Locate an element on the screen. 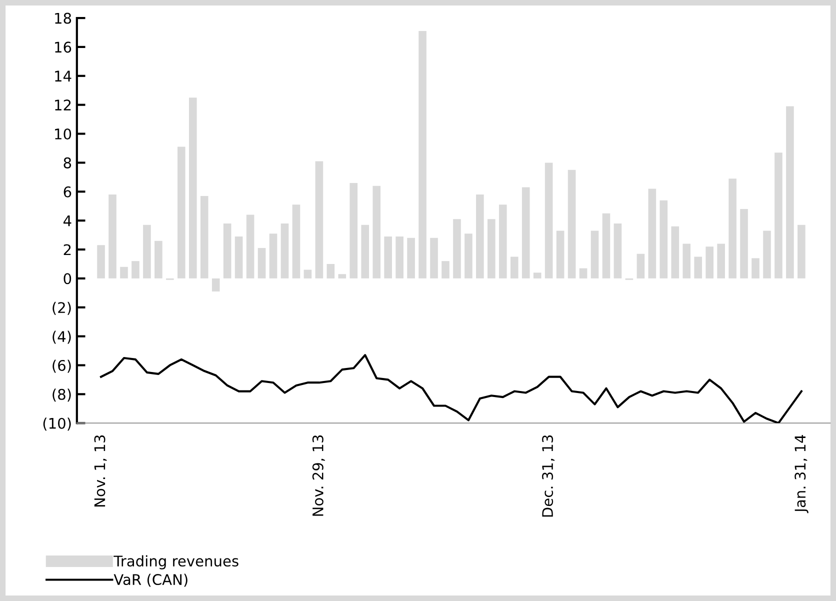 The image size is (836, 601). line-series is located at coordinates (451, 389).